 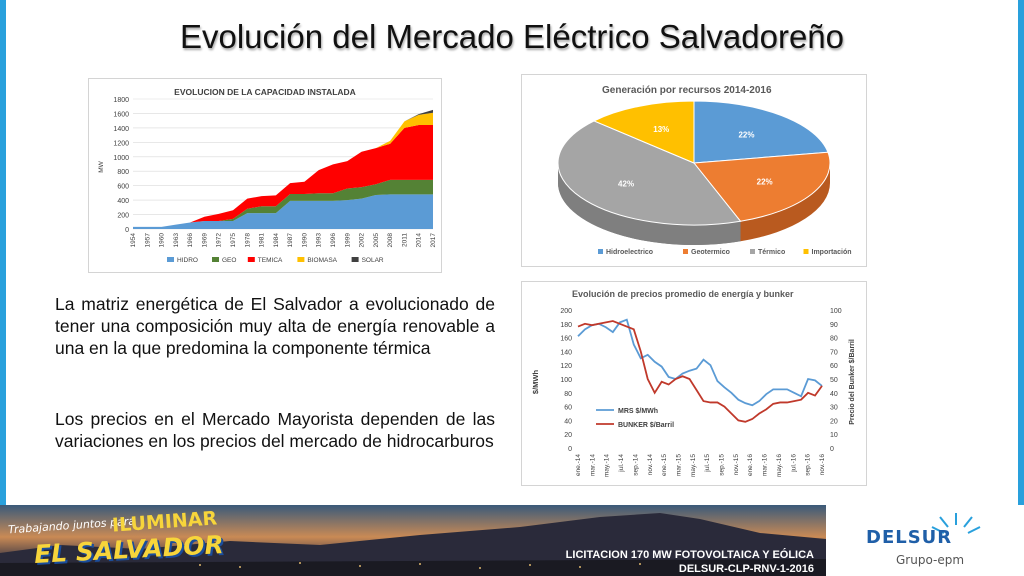 What do you see at coordinates (319, 240) in the screenshot?
I see `x-tick-label: 1993` at bounding box center [319, 240].